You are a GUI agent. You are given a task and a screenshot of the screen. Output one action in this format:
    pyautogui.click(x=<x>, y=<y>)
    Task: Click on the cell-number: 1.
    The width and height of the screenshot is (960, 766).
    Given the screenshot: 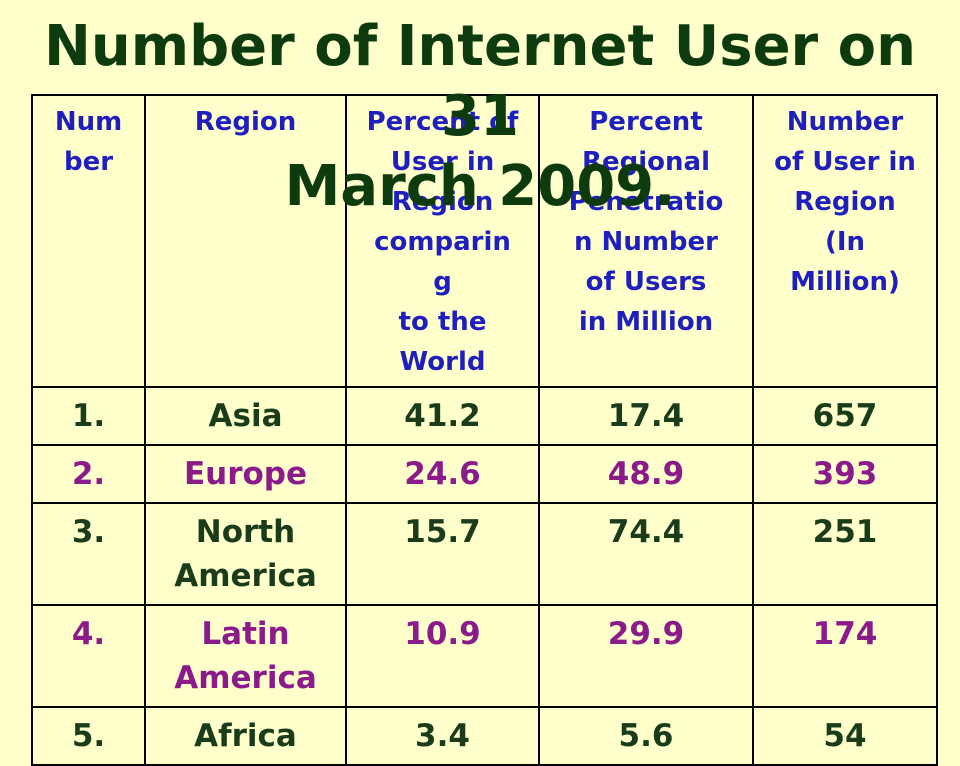 What is the action you would take?
    pyautogui.click(x=88, y=416)
    